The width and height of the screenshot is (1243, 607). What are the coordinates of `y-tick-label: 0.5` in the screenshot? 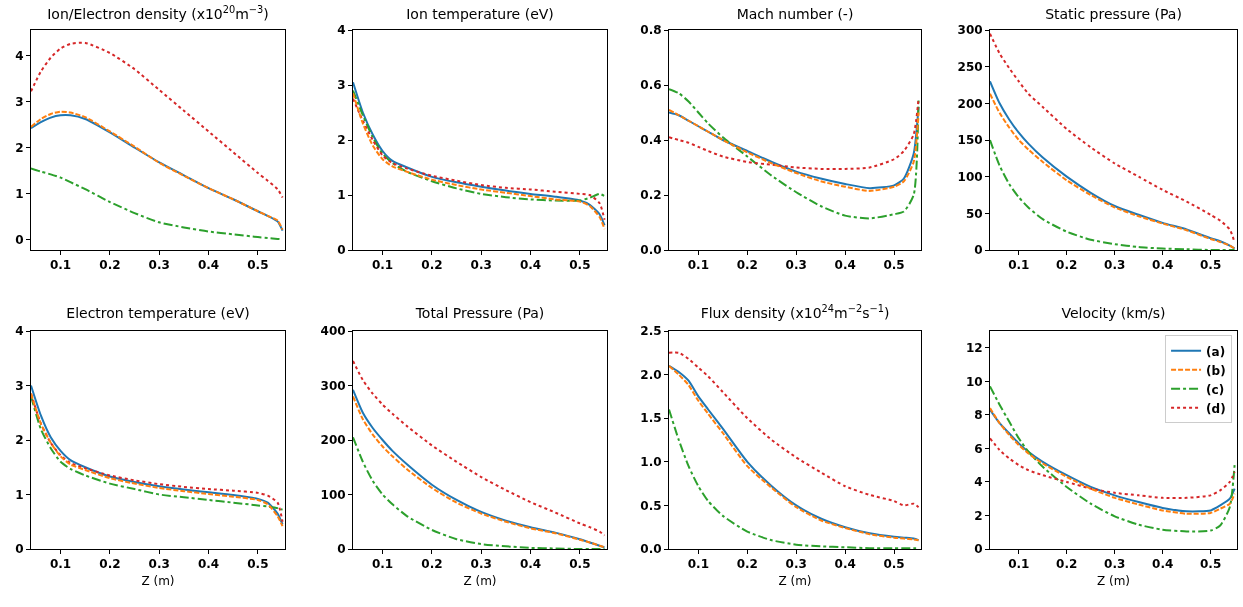 It's located at (651, 505).